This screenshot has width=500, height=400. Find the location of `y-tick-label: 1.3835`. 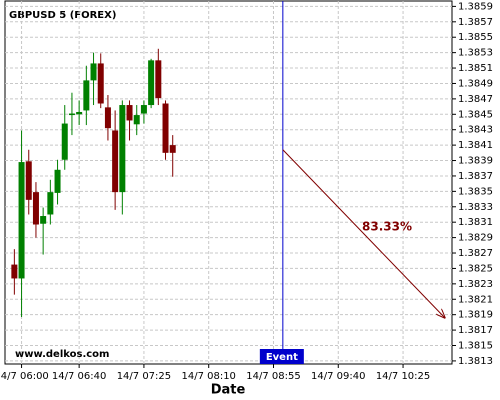

y-tick-label: 1.3835 is located at coordinates (475, 191).